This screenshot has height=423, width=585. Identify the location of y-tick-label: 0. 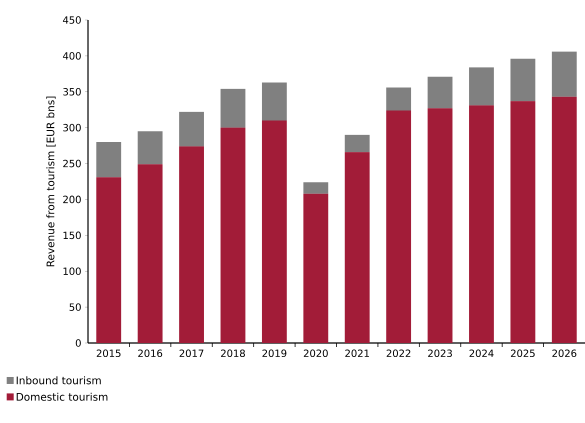
(78, 343).